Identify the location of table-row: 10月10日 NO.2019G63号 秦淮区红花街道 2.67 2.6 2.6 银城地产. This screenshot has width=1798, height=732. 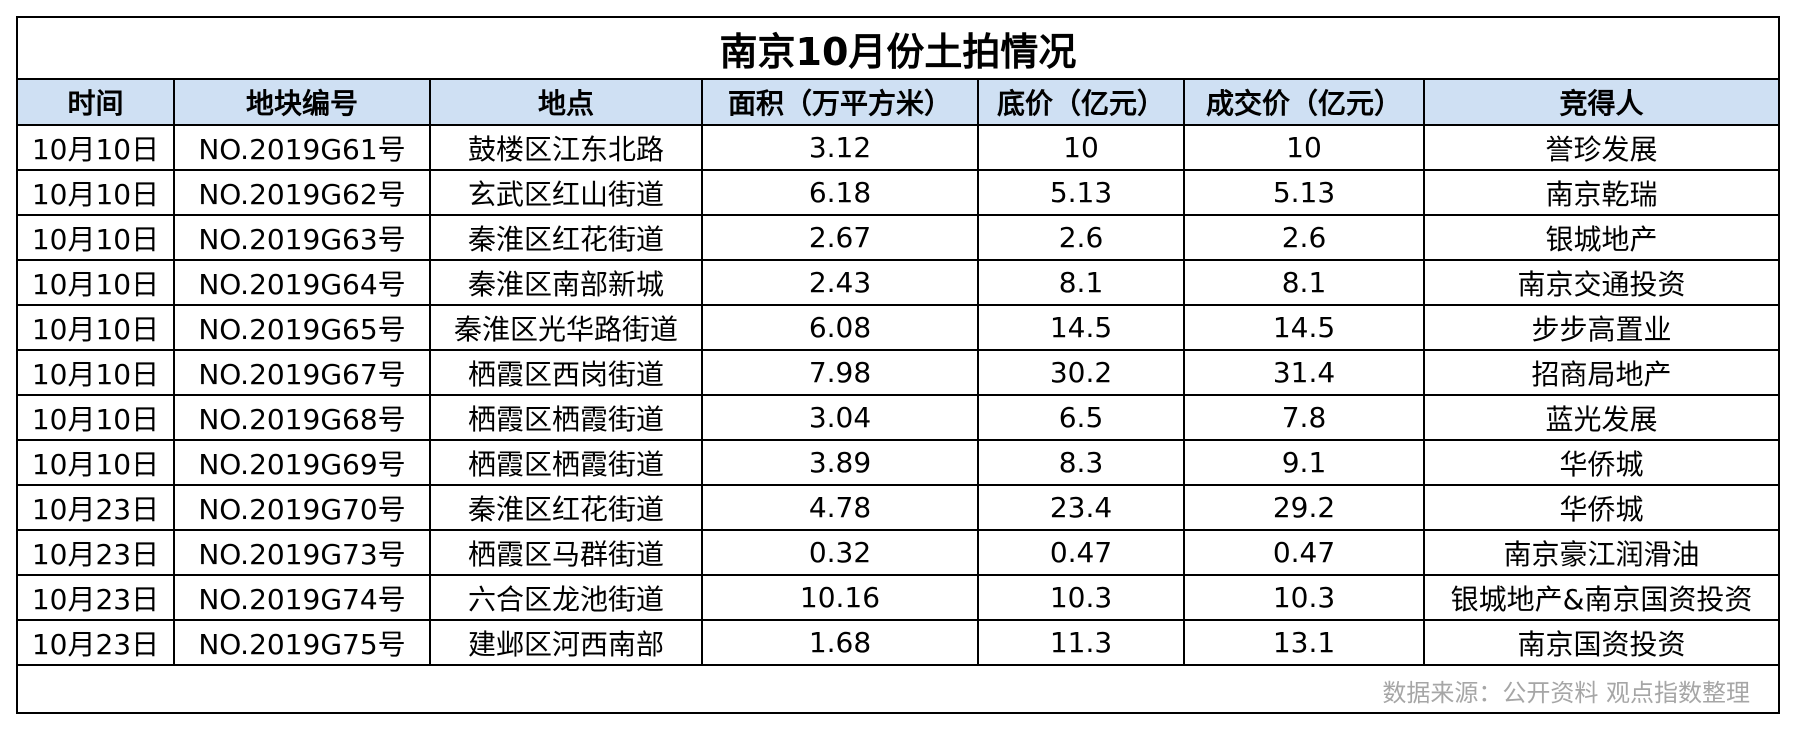
(898, 237).